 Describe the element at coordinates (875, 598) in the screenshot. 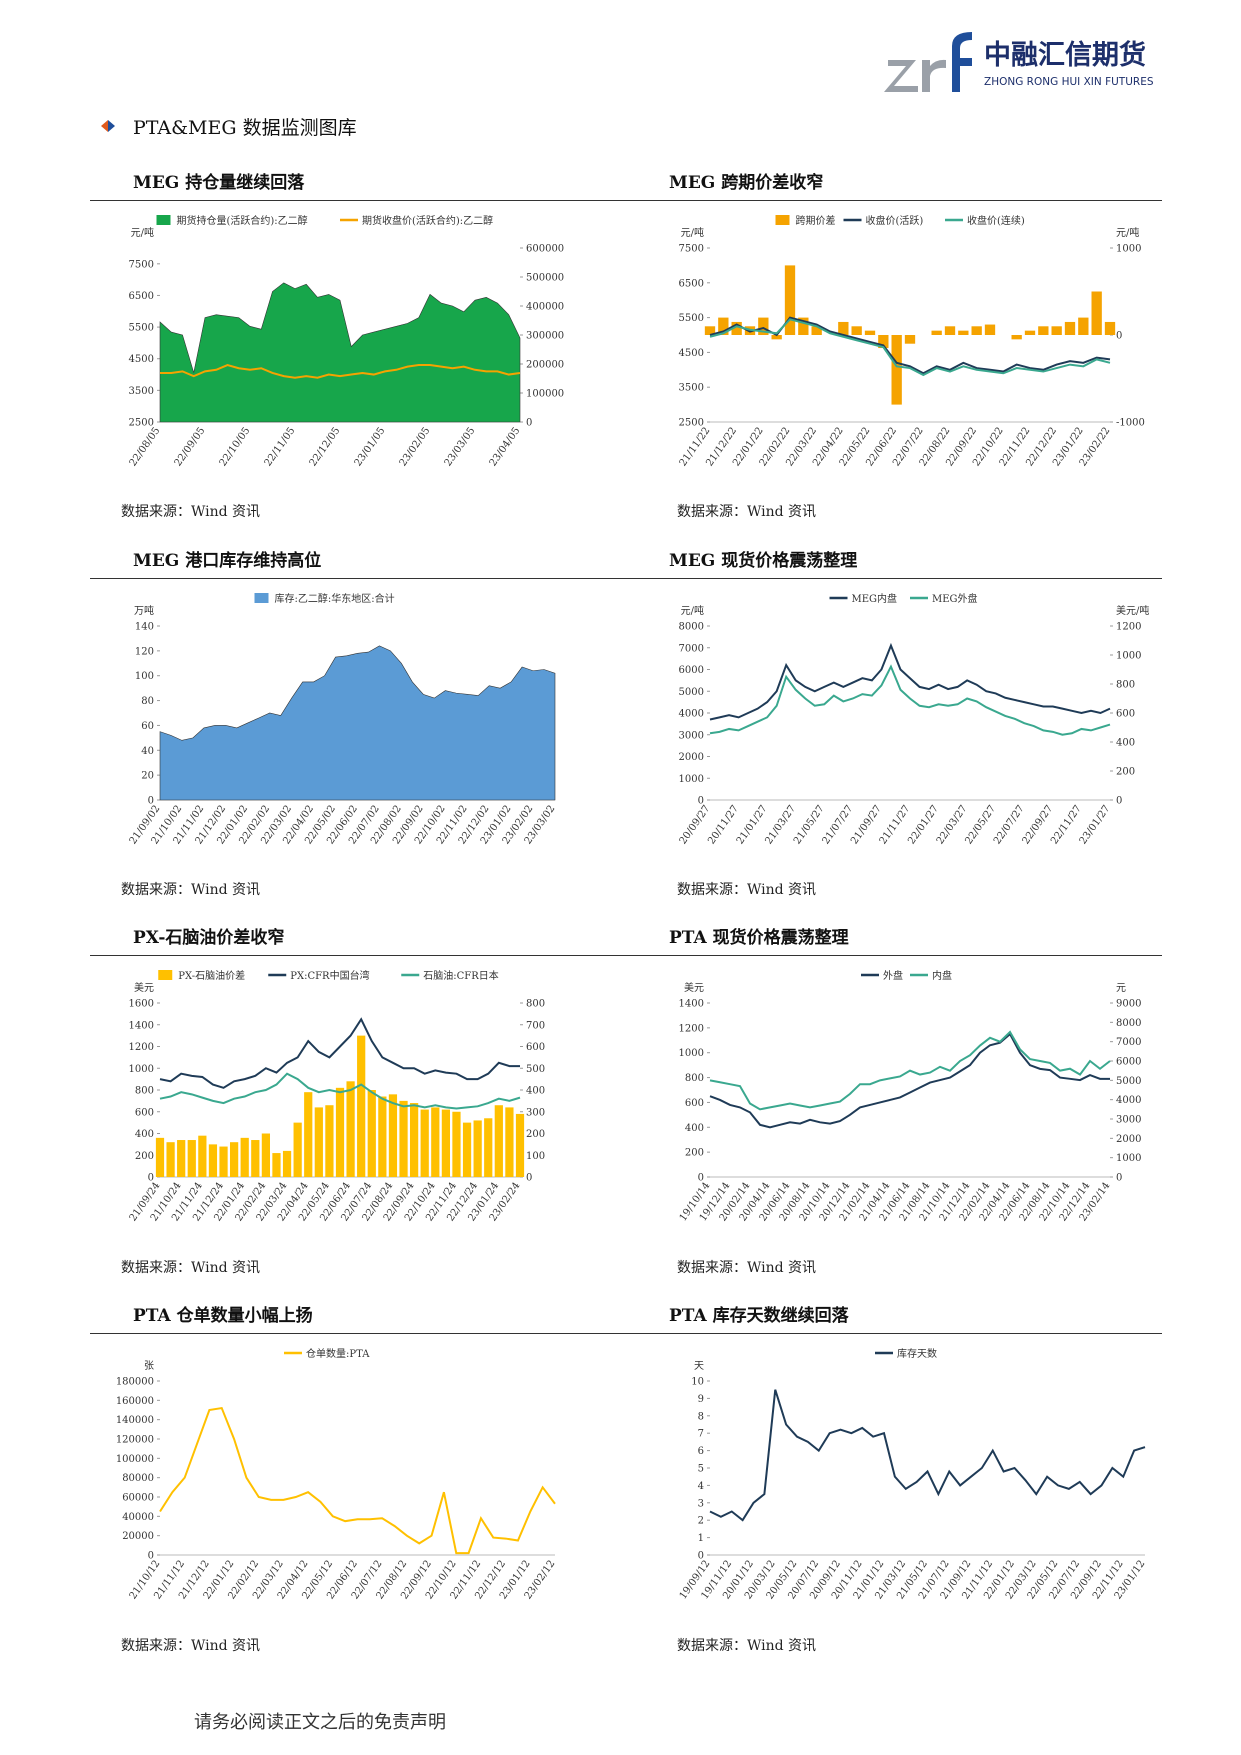

I see `legend-label: MEG内盘` at that location.